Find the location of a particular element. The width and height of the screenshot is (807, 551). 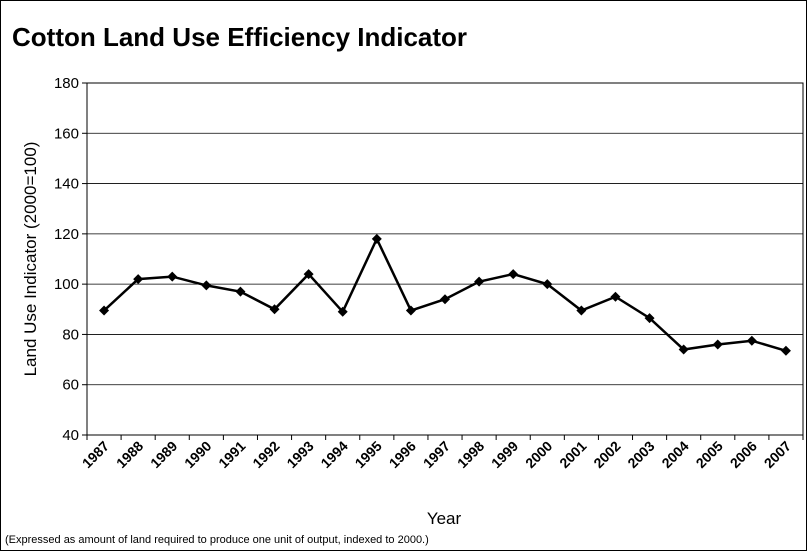

y-axis-label: Land Use Indicator (2000=100) is located at coordinates (30, 259).